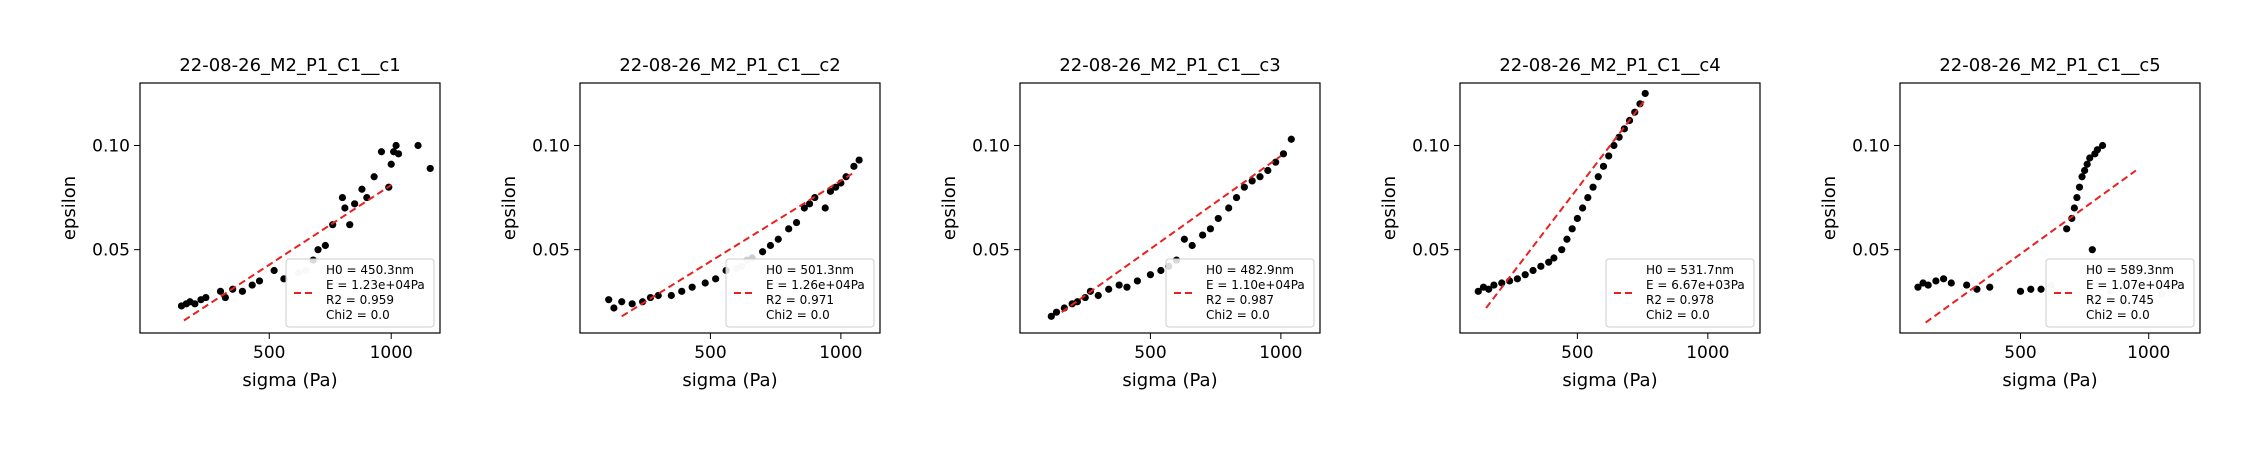  Describe the element at coordinates (1240, 300) in the screenshot. I see `legend-text: R2 = 0.987` at that location.